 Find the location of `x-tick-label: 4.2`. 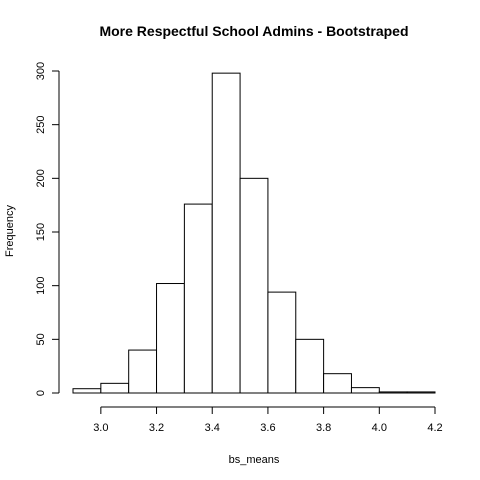

x-tick-label: 4.2 is located at coordinates (434, 428).